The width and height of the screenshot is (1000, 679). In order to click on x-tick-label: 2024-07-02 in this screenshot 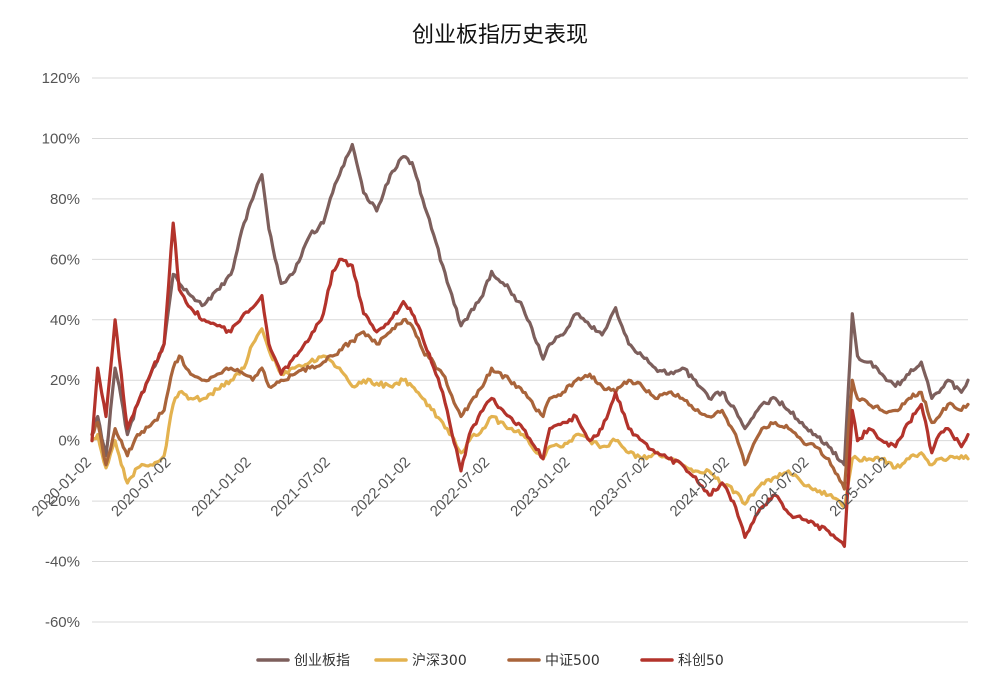, I will do `click(779, 487)`.